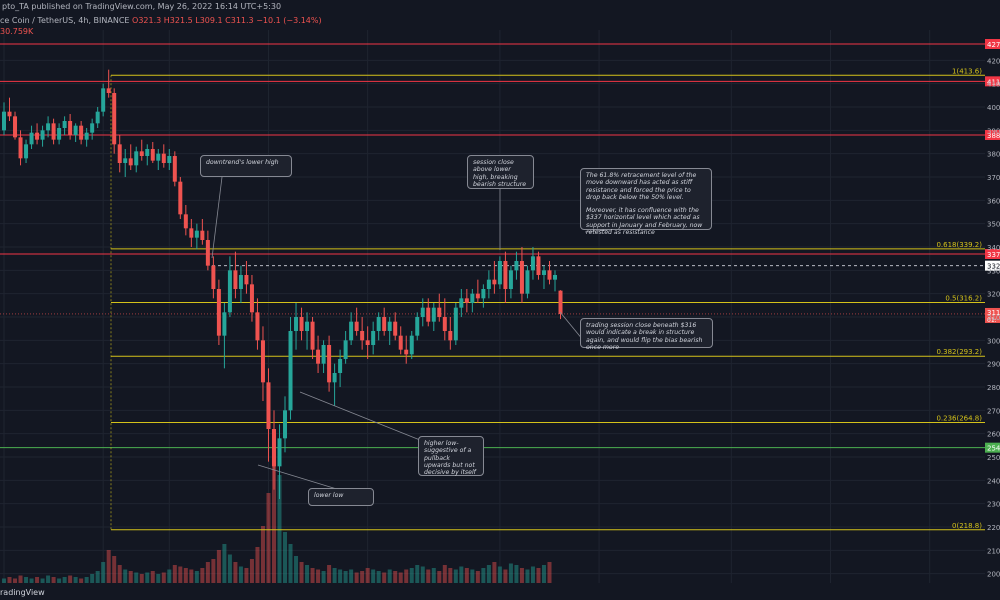 The image size is (1000, 600). What do you see at coordinates (246, 166) in the screenshot?
I see `note-lower-high: downtrend's lower high` at bounding box center [246, 166].